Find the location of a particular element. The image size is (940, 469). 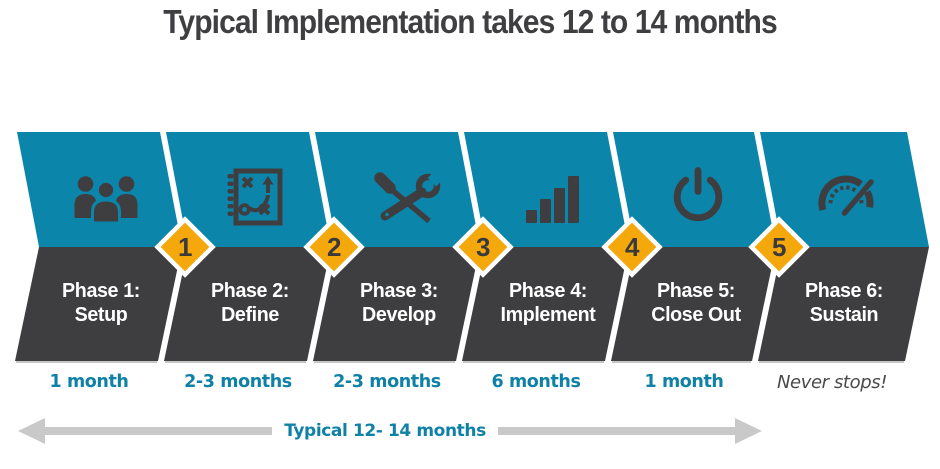

phase-1-bottom-shape is located at coordinates (98, 304).